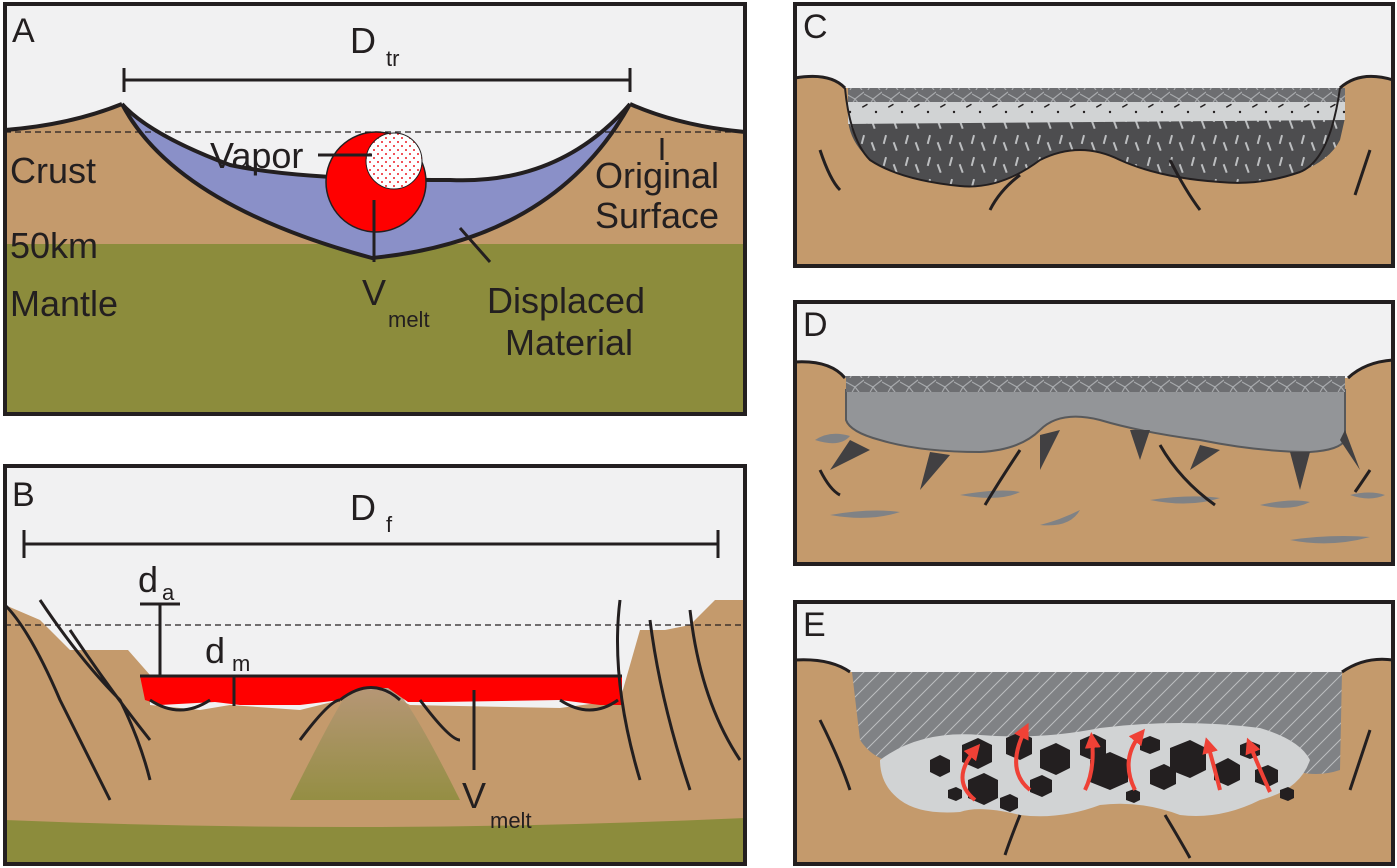  I want to click on panel-c-letter: C, so click(815, 27).